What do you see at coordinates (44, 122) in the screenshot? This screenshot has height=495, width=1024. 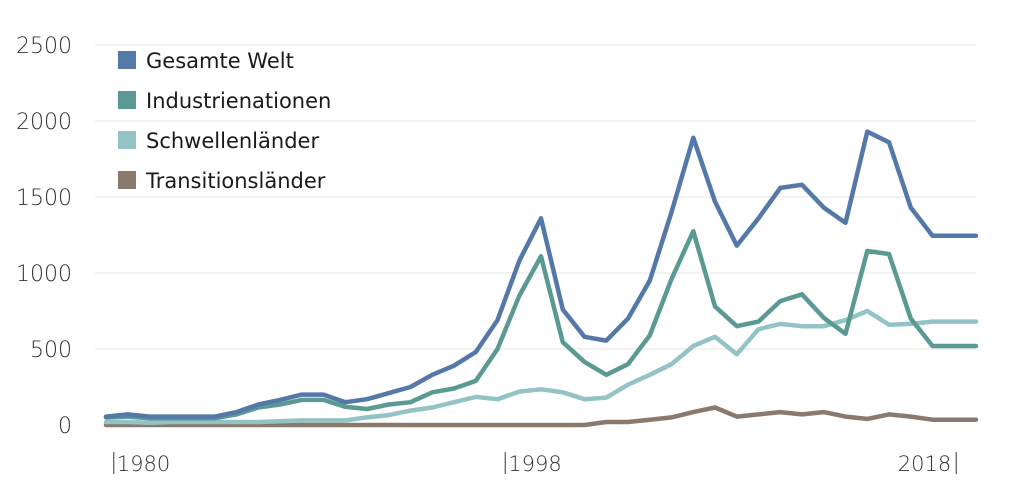 I see `y-tick-label: 2000` at bounding box center [44, 122].